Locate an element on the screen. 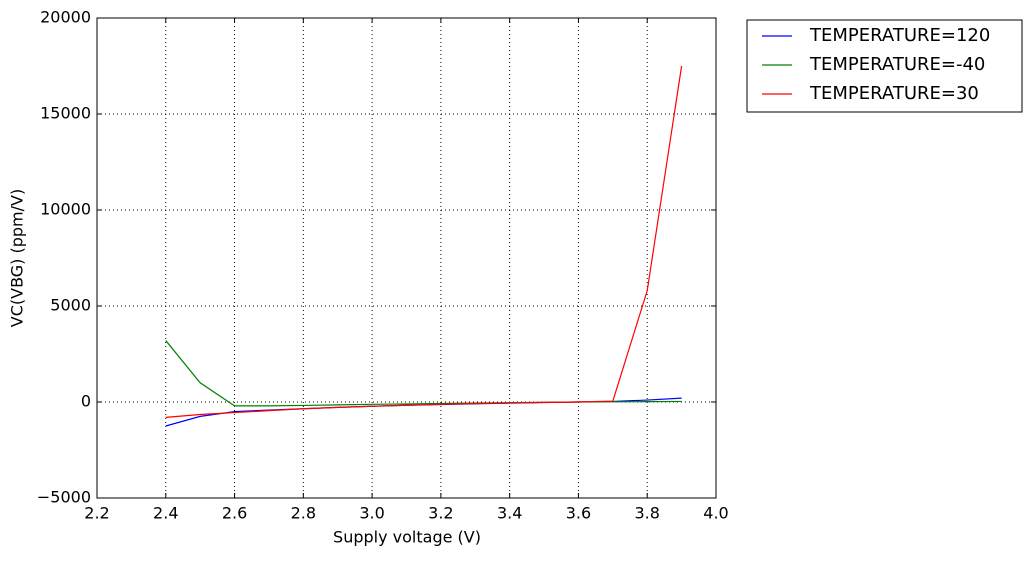 This screenshot has height=561, width=1032. y-tick-label: 5000 is located at coordinates (70, 305).